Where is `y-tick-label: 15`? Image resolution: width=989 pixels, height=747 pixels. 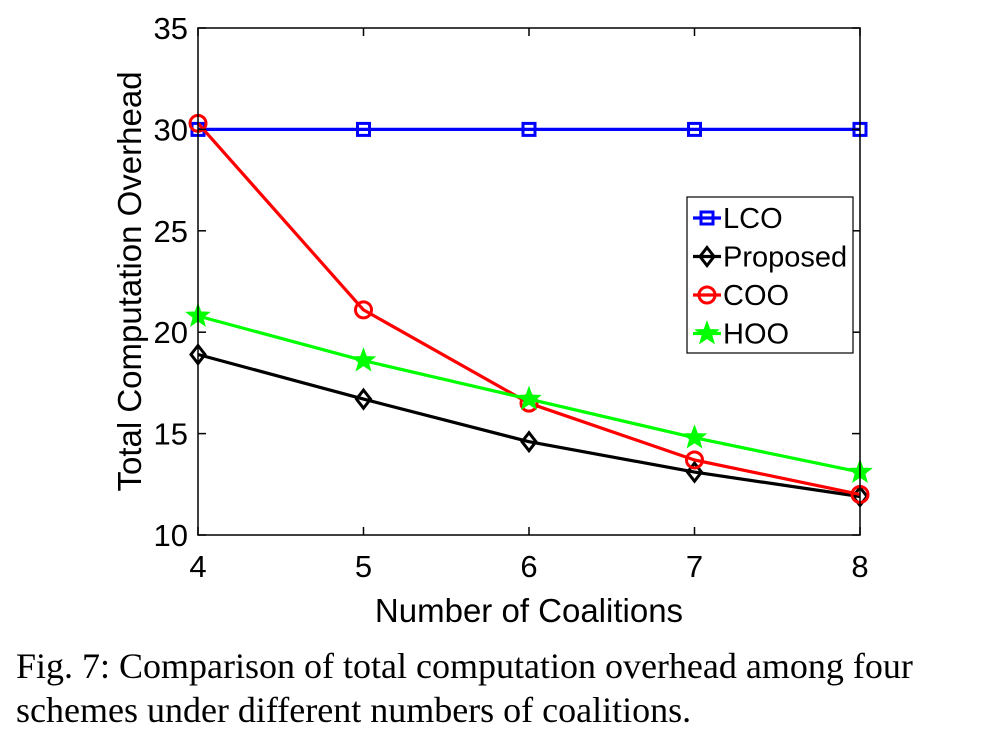 y-tick-label: 15 is located at coordinates (171, 434).